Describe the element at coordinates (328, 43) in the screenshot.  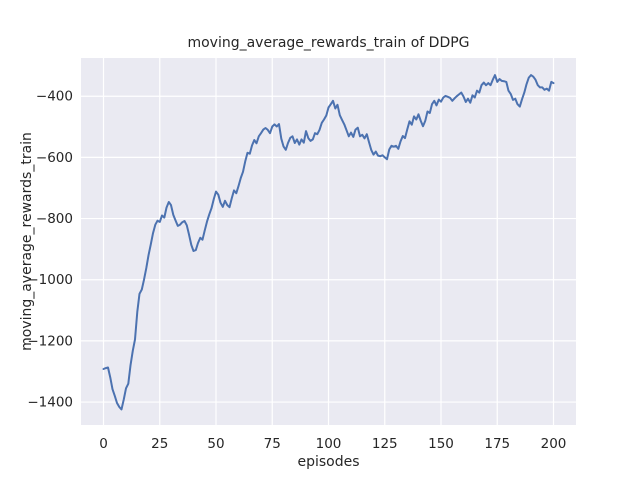
I see `chart-title: moving_average_rewards_train of DDPG` at that location.